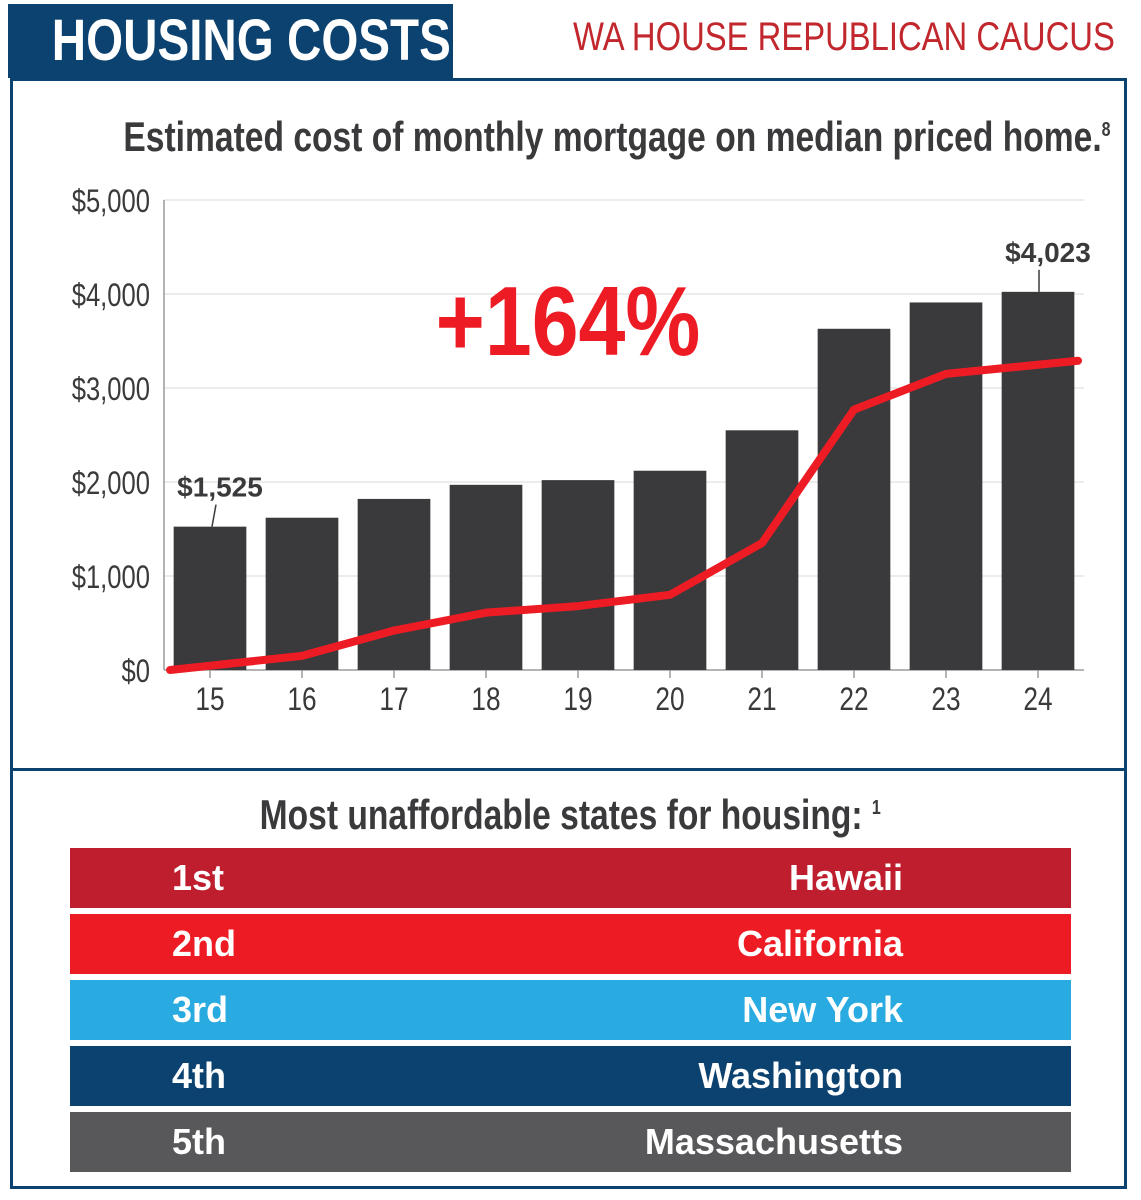  What do you see at coordinates (220, 487) in the screenshot?
I see `data-label: $1,525` at bounding box center [220, 487].